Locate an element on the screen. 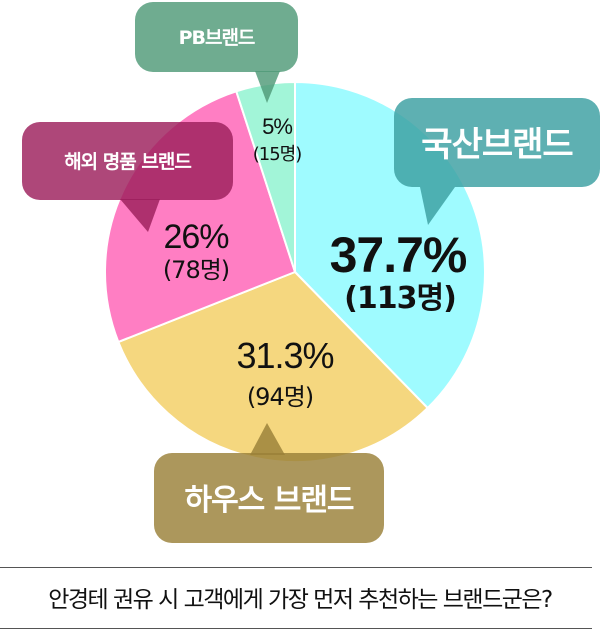 This screenshot has width=600, height=630. data-label-count: (94명) is located at coordinates (280, 397).